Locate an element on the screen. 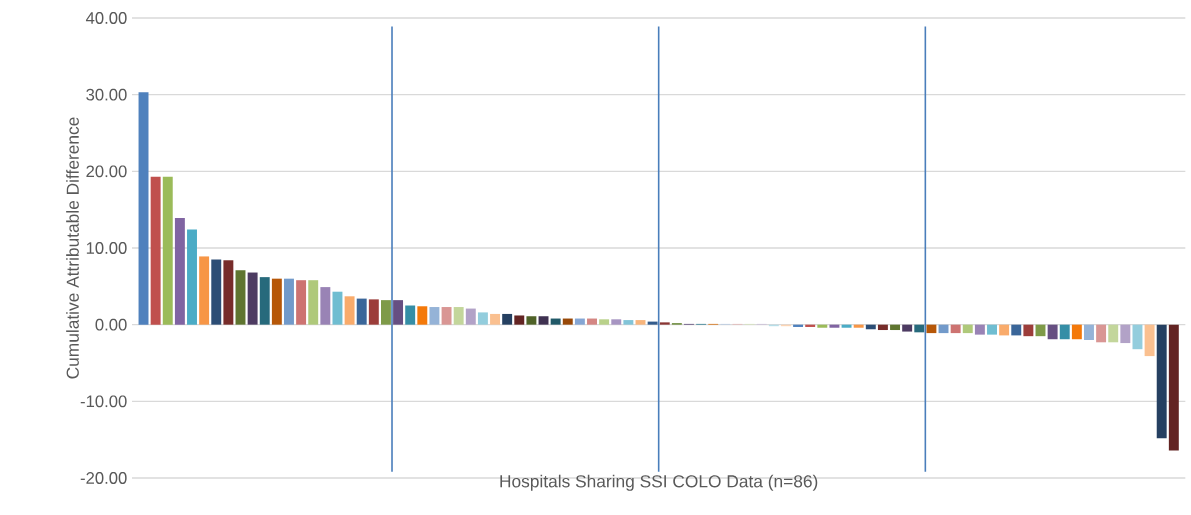  y-tick-label: -20.00 is located at coordinates (103, 478).